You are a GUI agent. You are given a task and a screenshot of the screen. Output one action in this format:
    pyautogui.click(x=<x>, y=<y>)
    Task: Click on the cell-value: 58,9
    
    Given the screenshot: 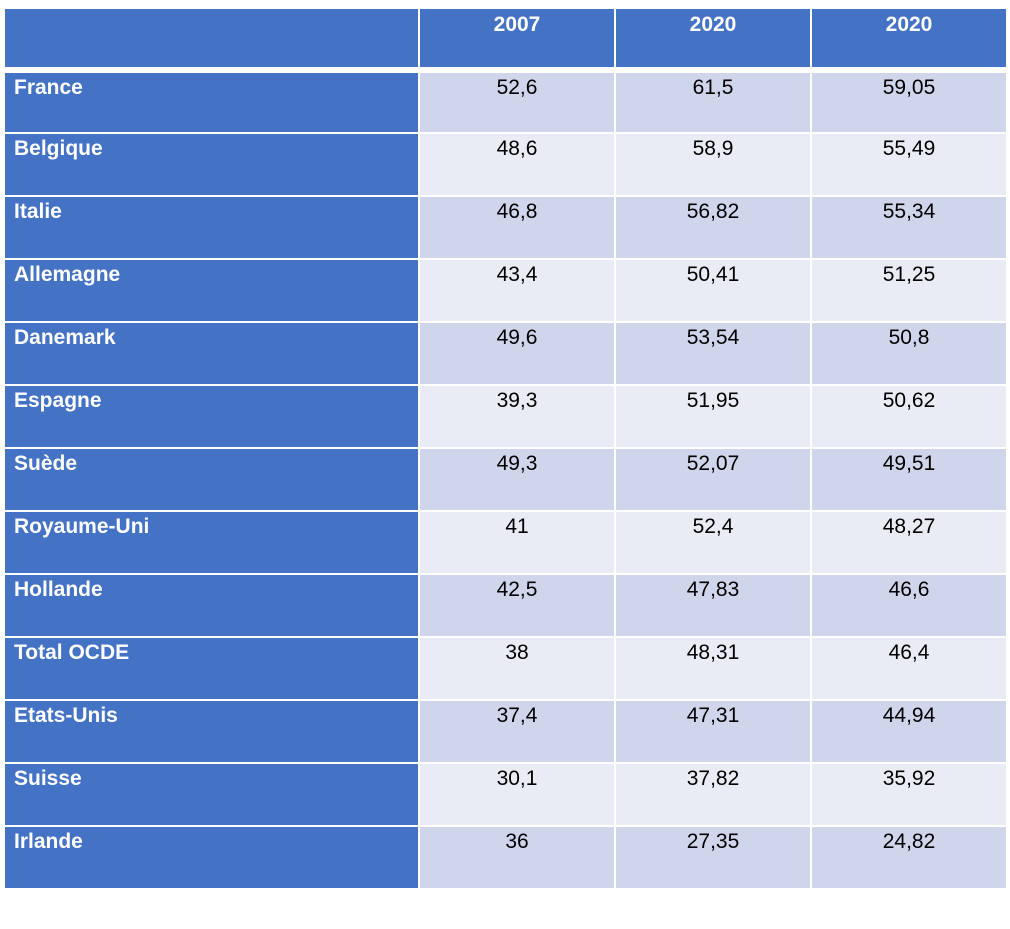 What is the action you would take?
    pyautogui.click(x=713, y=164)
    